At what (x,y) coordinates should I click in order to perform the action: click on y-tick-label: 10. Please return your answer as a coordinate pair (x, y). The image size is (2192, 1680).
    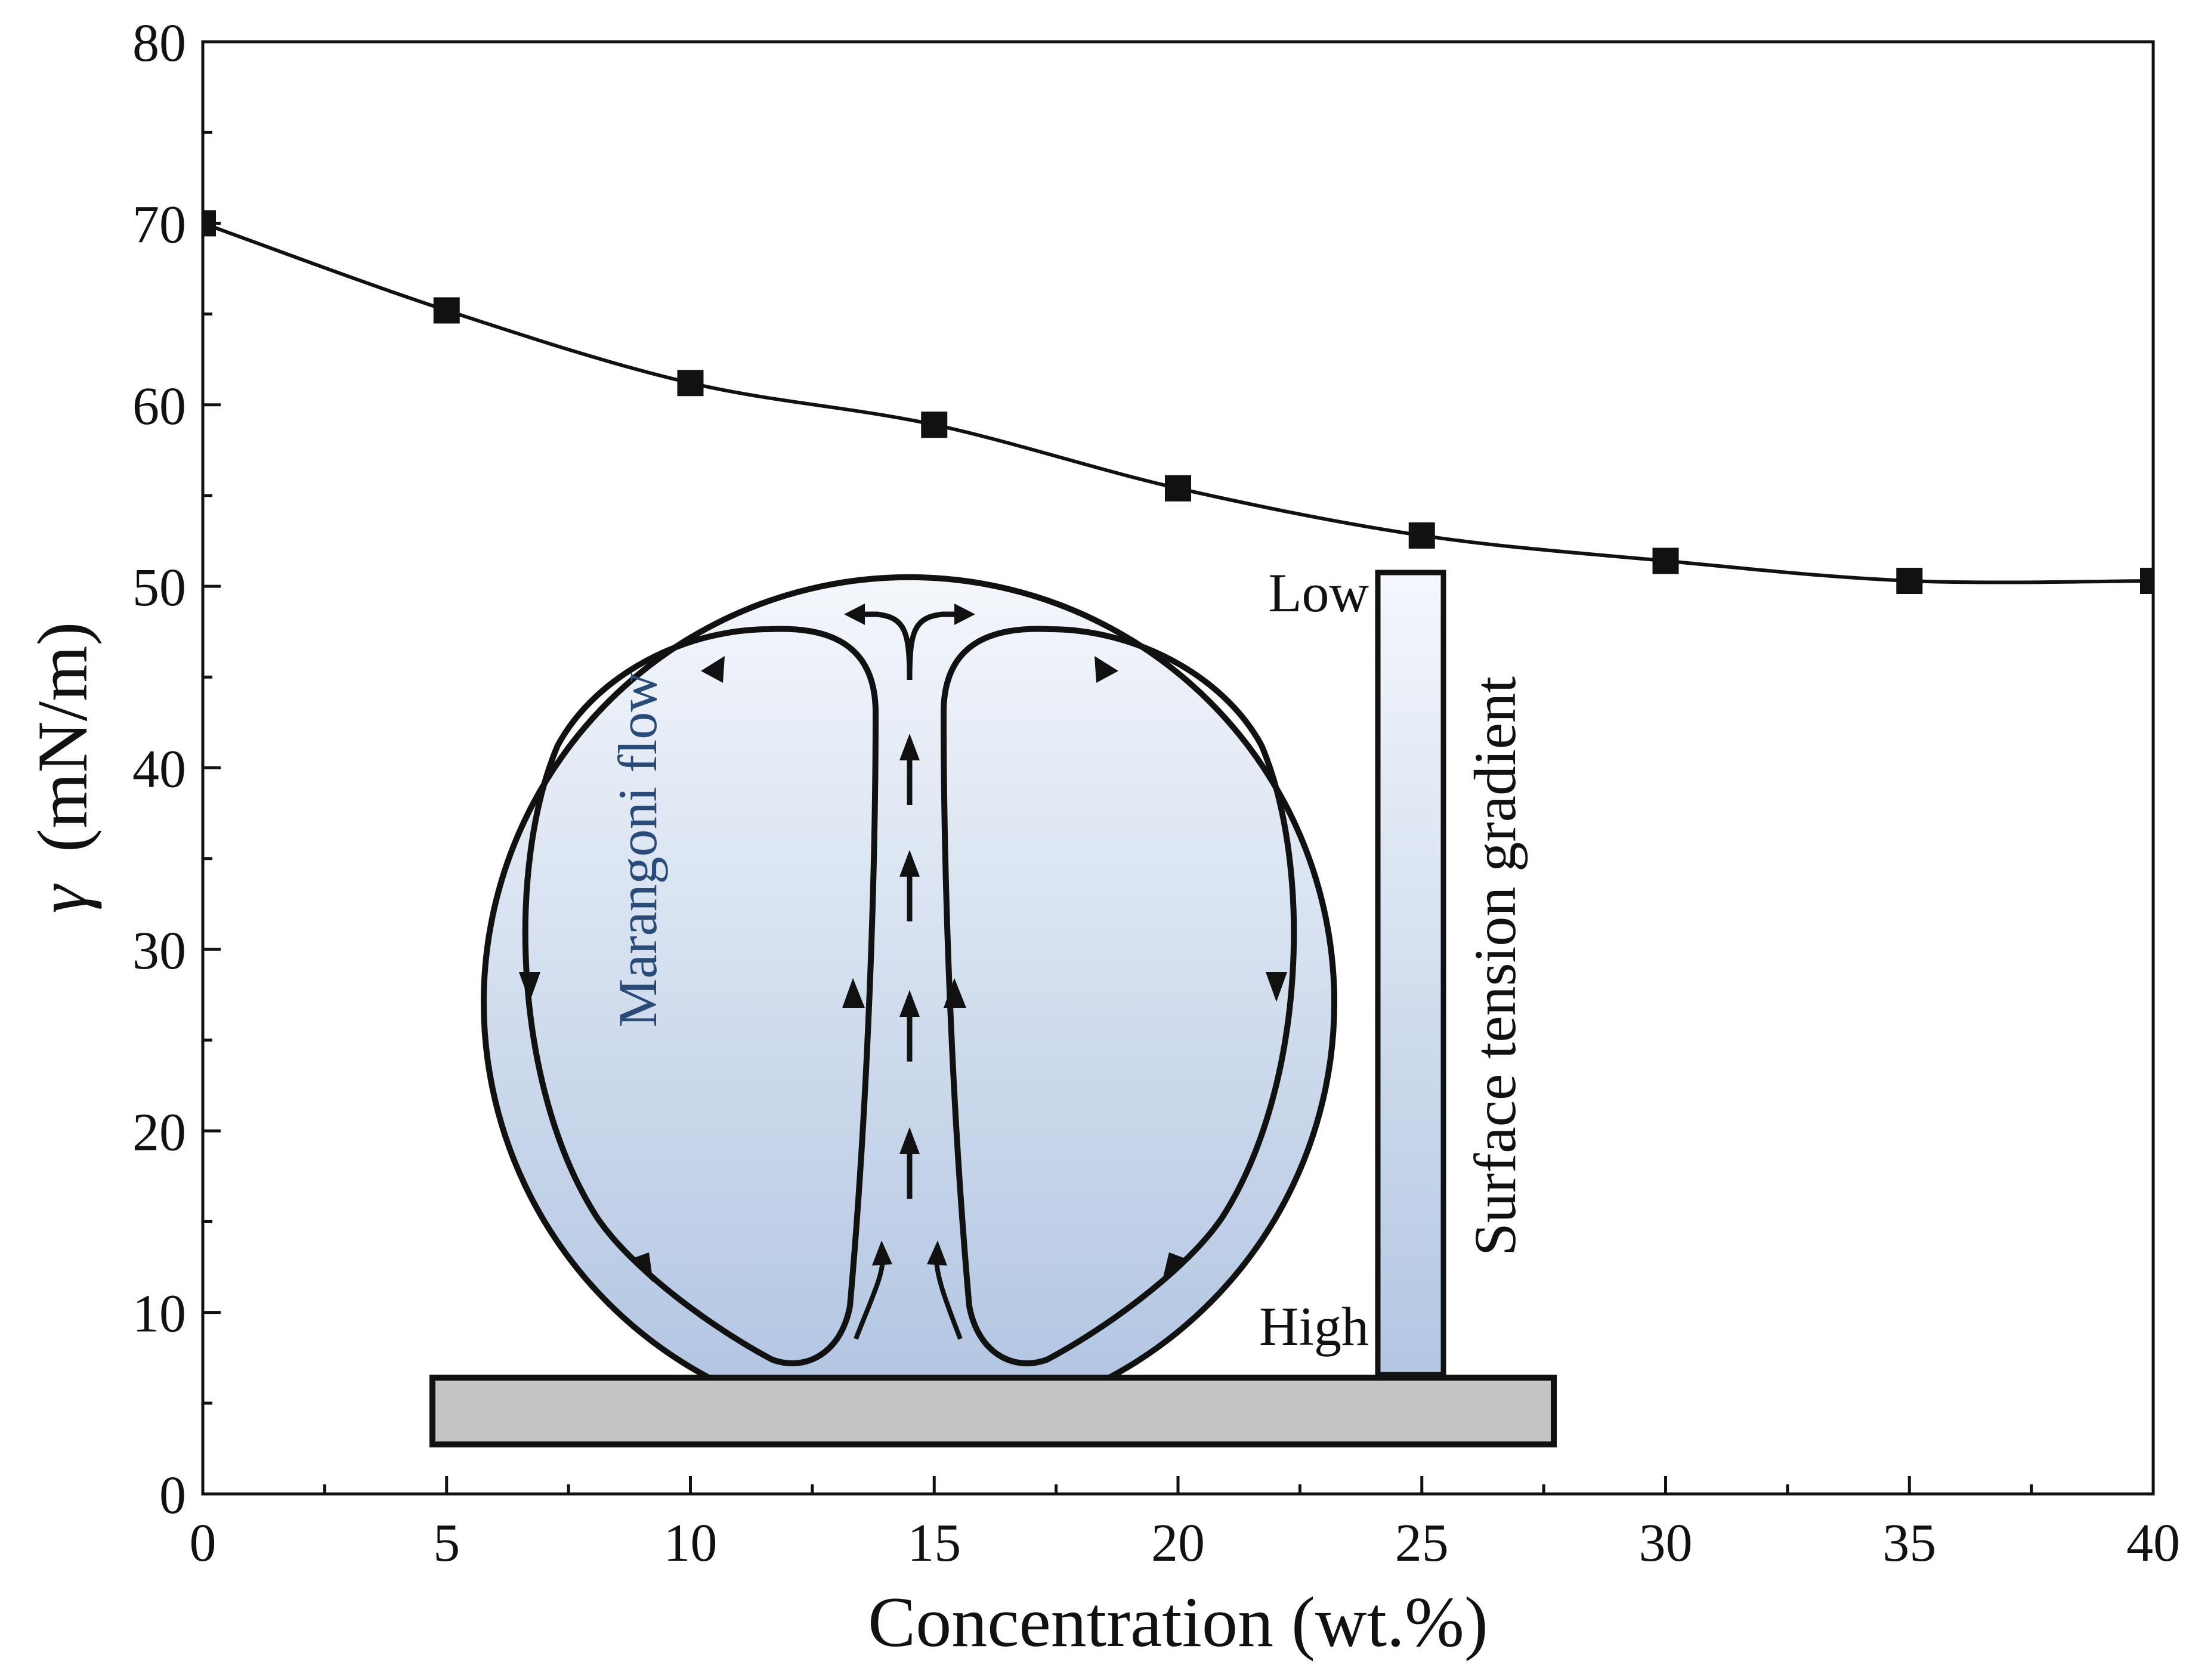
    Looking at the image, I should click on (159, 1314).